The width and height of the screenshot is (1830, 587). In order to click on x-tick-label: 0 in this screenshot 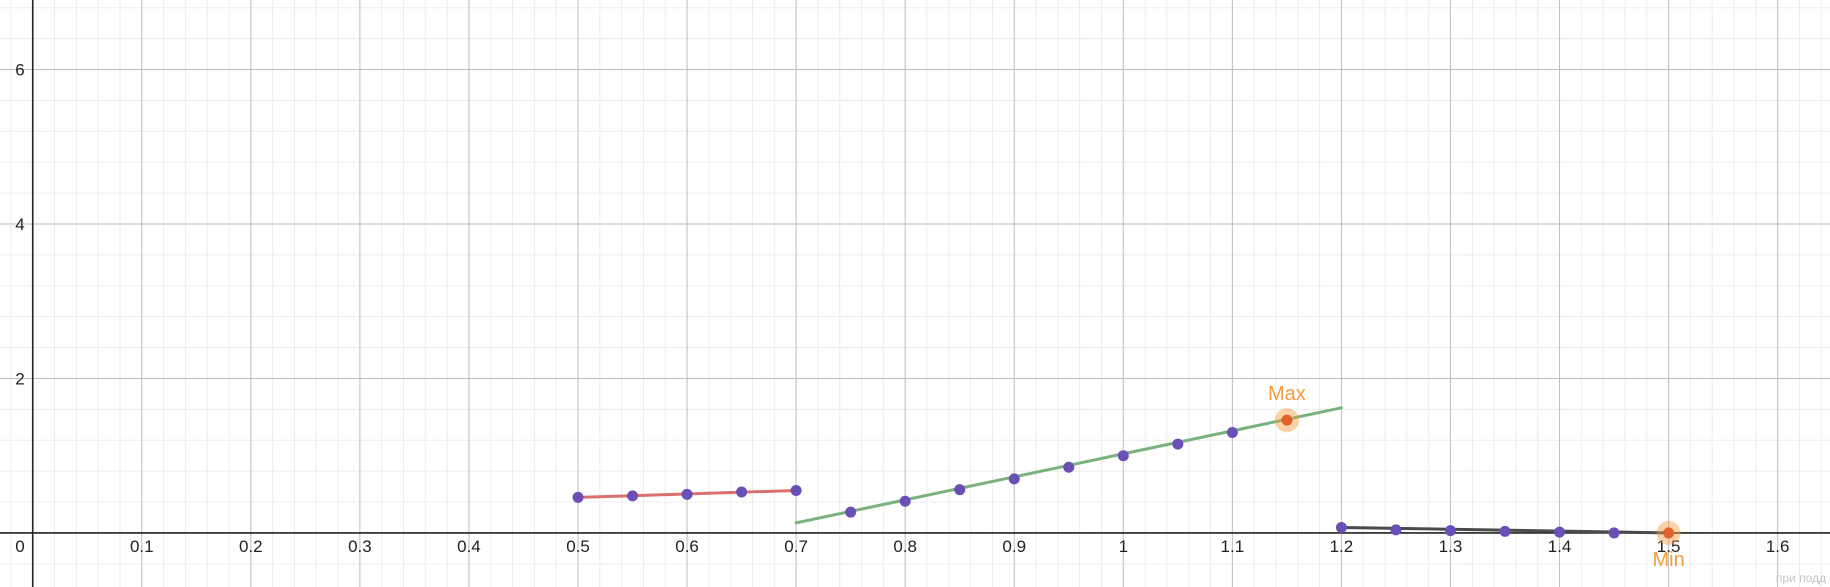, I will do `click(19, 546)`.